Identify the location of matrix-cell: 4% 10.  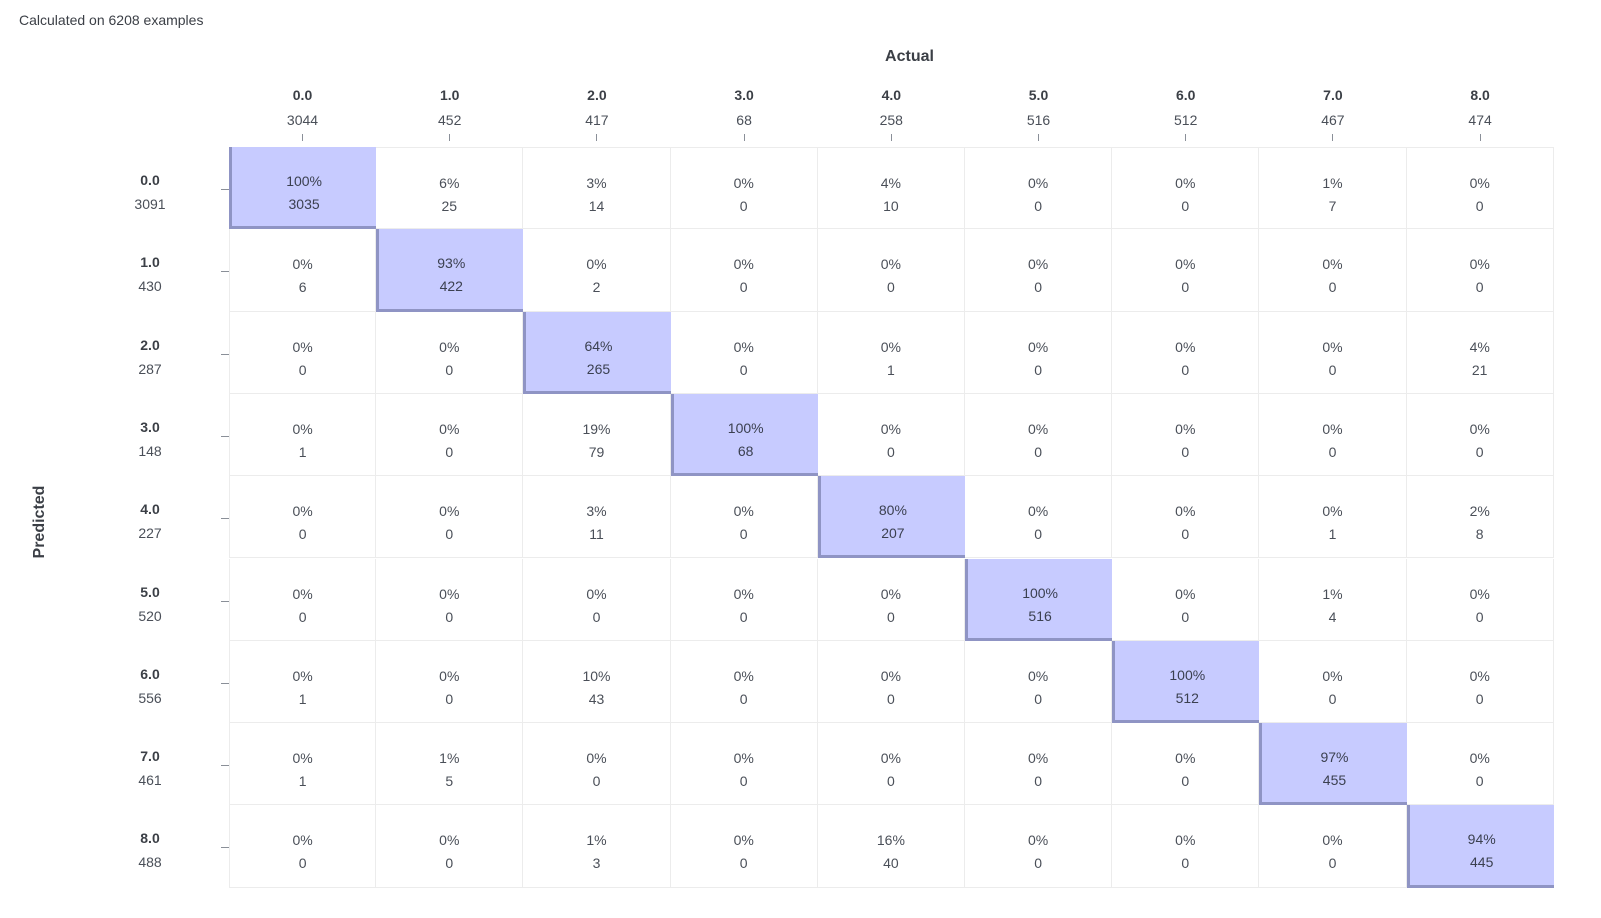
(891, 188).